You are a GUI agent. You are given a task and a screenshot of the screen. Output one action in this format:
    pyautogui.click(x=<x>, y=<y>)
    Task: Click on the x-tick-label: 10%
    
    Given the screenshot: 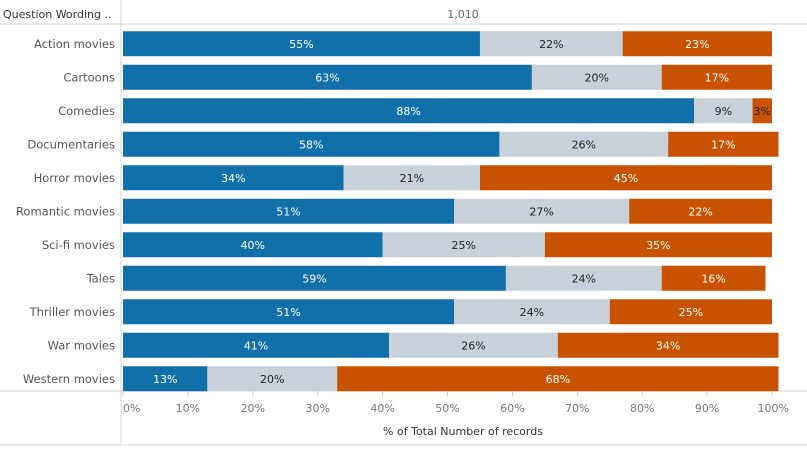 What is the action you would take?
    pyautogui.click(x=188, y=408)
    